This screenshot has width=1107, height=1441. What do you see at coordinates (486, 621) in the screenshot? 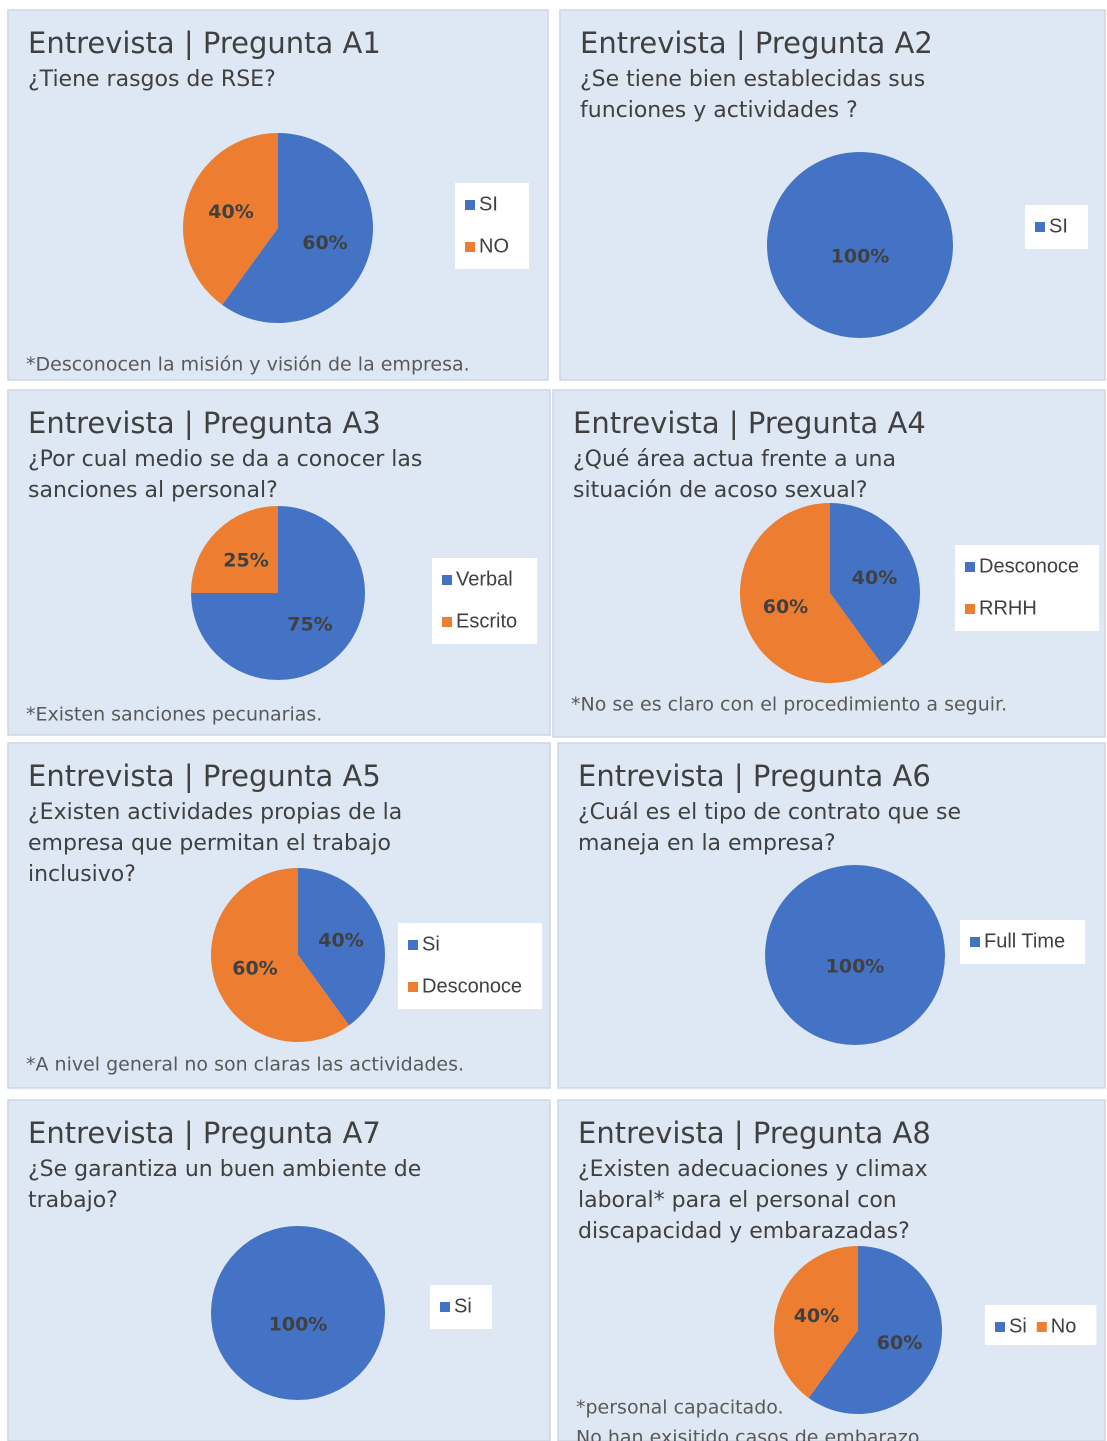
I see `legend-label: Escrito` at bounding box center [486, 621].